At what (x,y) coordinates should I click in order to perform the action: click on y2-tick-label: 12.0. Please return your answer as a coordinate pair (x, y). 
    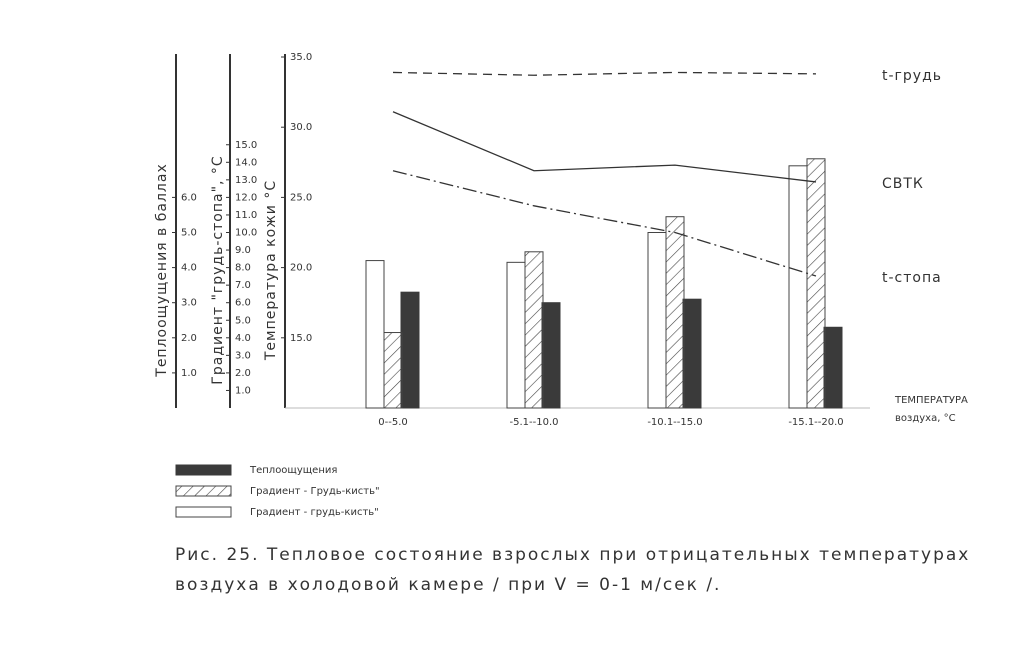
    Looking at the image, I should click on (246, 197).